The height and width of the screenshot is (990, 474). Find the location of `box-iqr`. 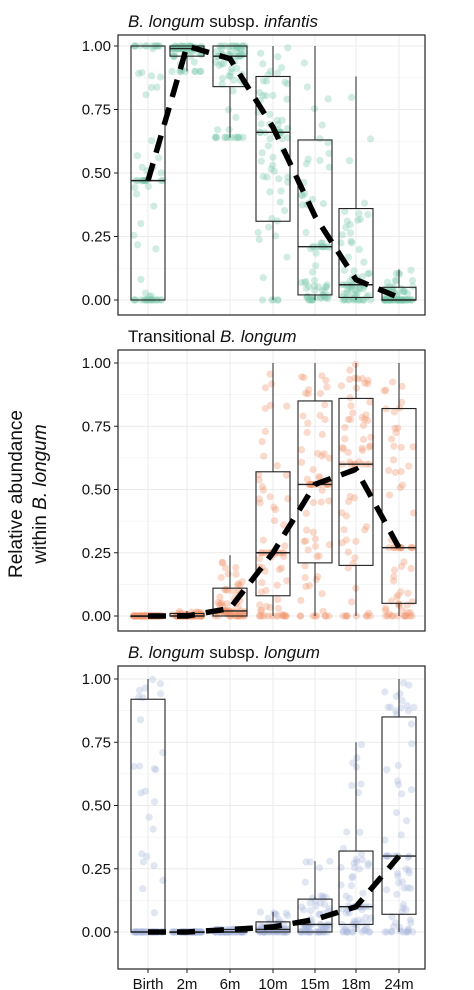

box-iqr is located at coordinates (148, 173).